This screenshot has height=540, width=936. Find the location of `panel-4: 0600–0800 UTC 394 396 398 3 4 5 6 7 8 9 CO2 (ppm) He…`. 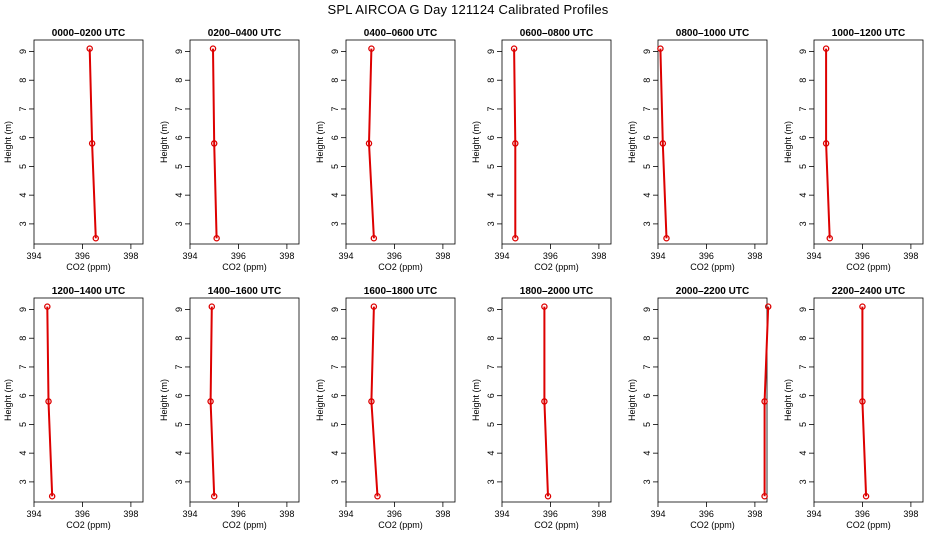

panel-4: 0600–0800 UTC 394 396 398 3 4 5 6 7 8 9 CO2 (ppm) He… is located at coordinates (541, 150).